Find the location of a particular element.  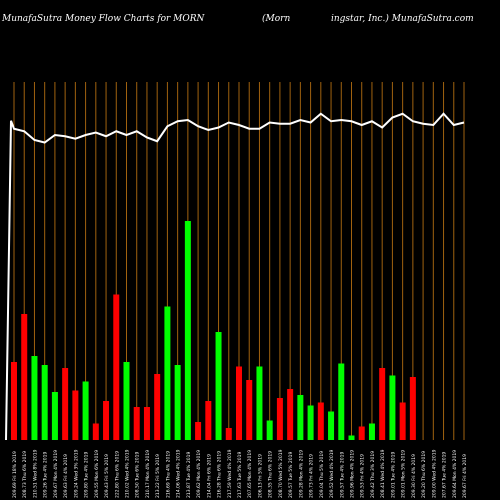

x-tick-label: 210.02 Wed 4% 2019 is located at coordinates (128, 473).